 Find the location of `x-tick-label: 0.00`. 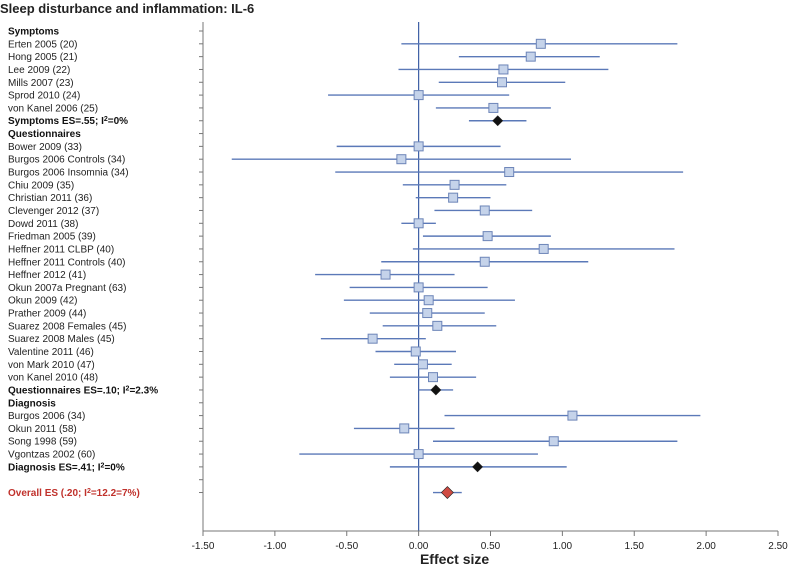

x-tick-label: 0.00 is located at coordinates (419, 546).